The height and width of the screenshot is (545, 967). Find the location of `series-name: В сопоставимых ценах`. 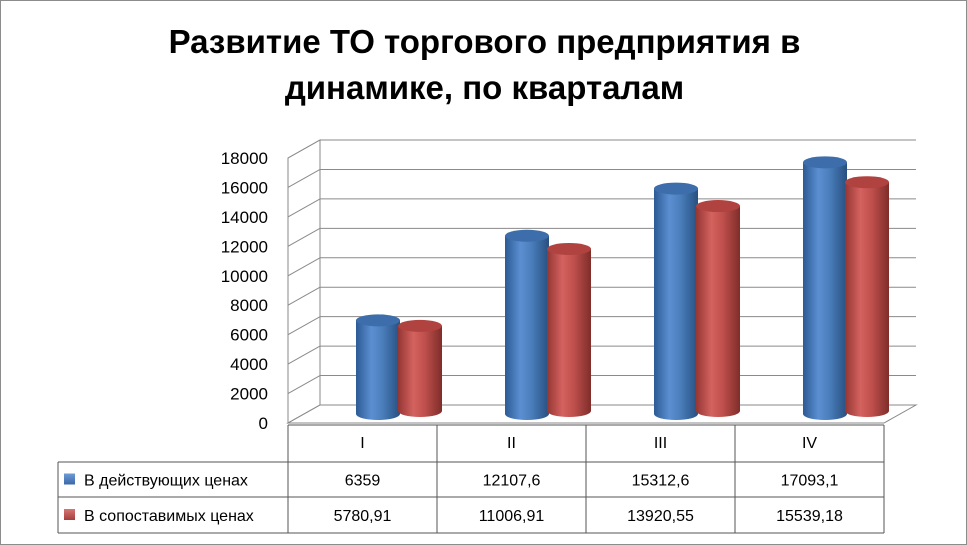

series-name: В сопоставимых ценах is located at coordinates (169, 516).